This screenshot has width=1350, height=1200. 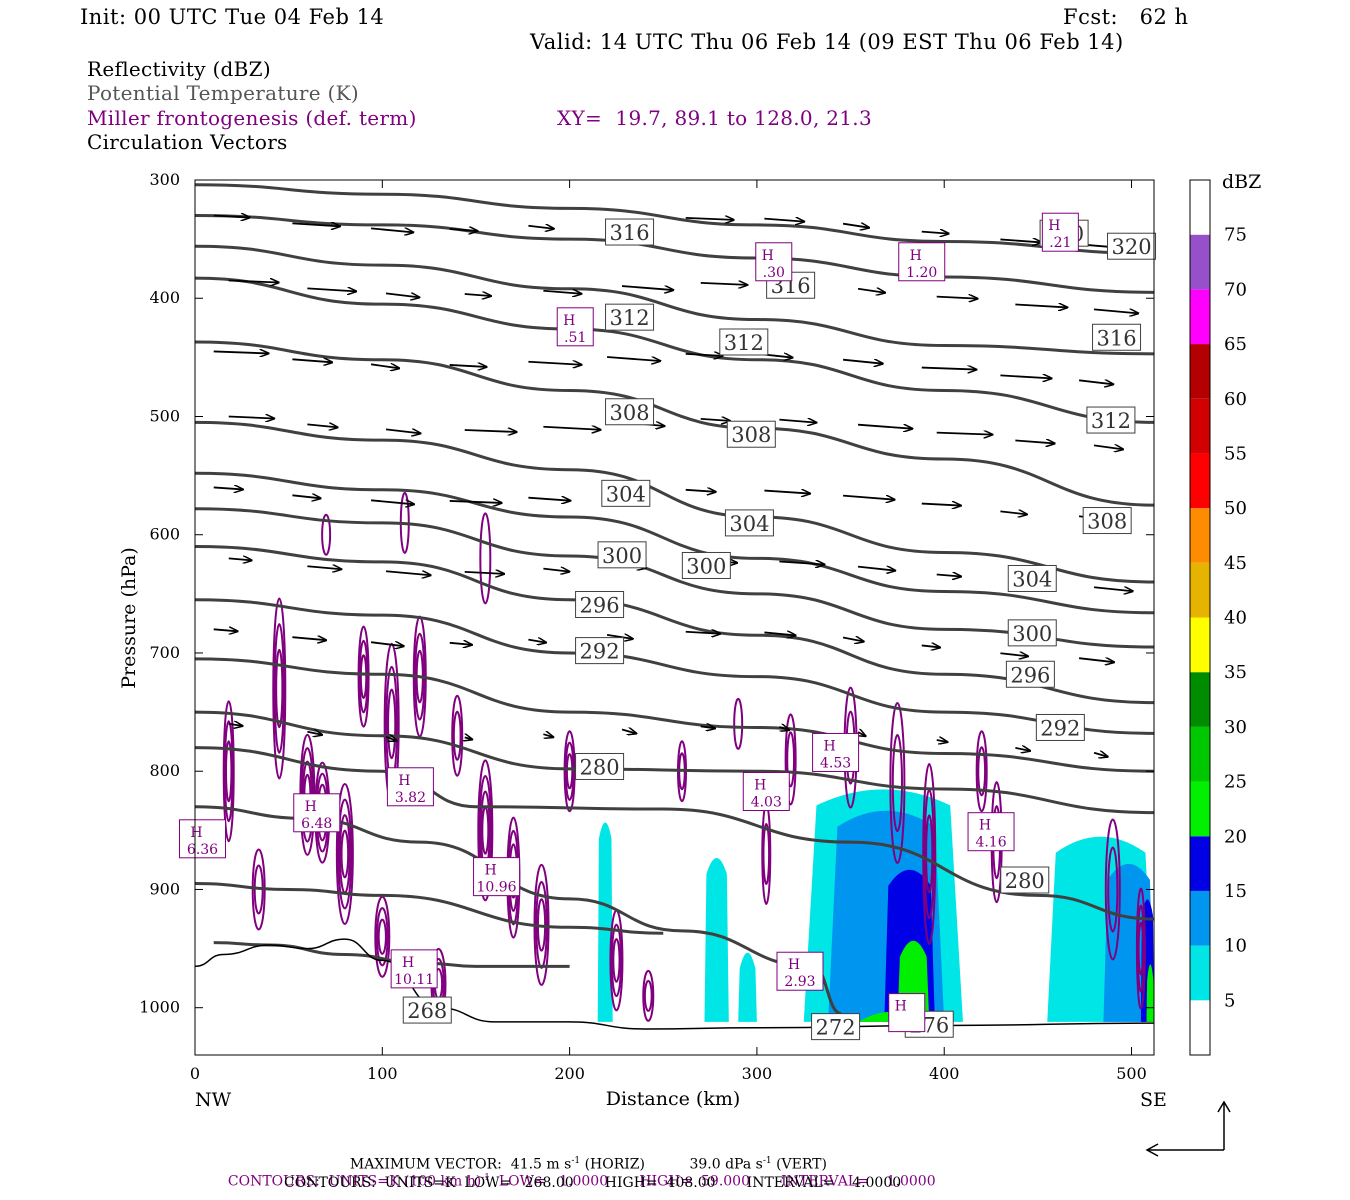 What do you see at coordinates (1235, 289) in the screenshot?
I see `colorbar-label: 70` at bounding box center [1235, 289].